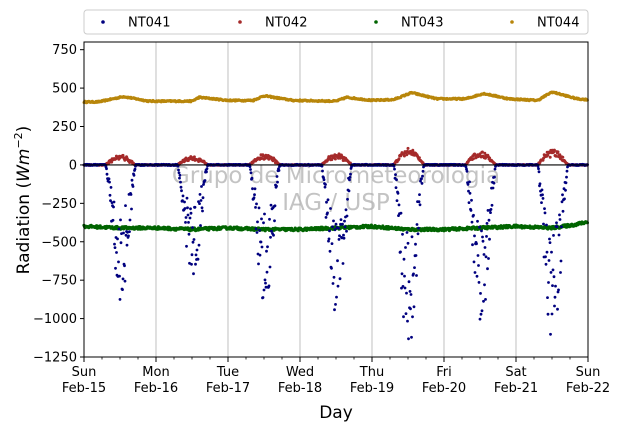  I want to click on y-tick-label: 750, so click(64, 50).